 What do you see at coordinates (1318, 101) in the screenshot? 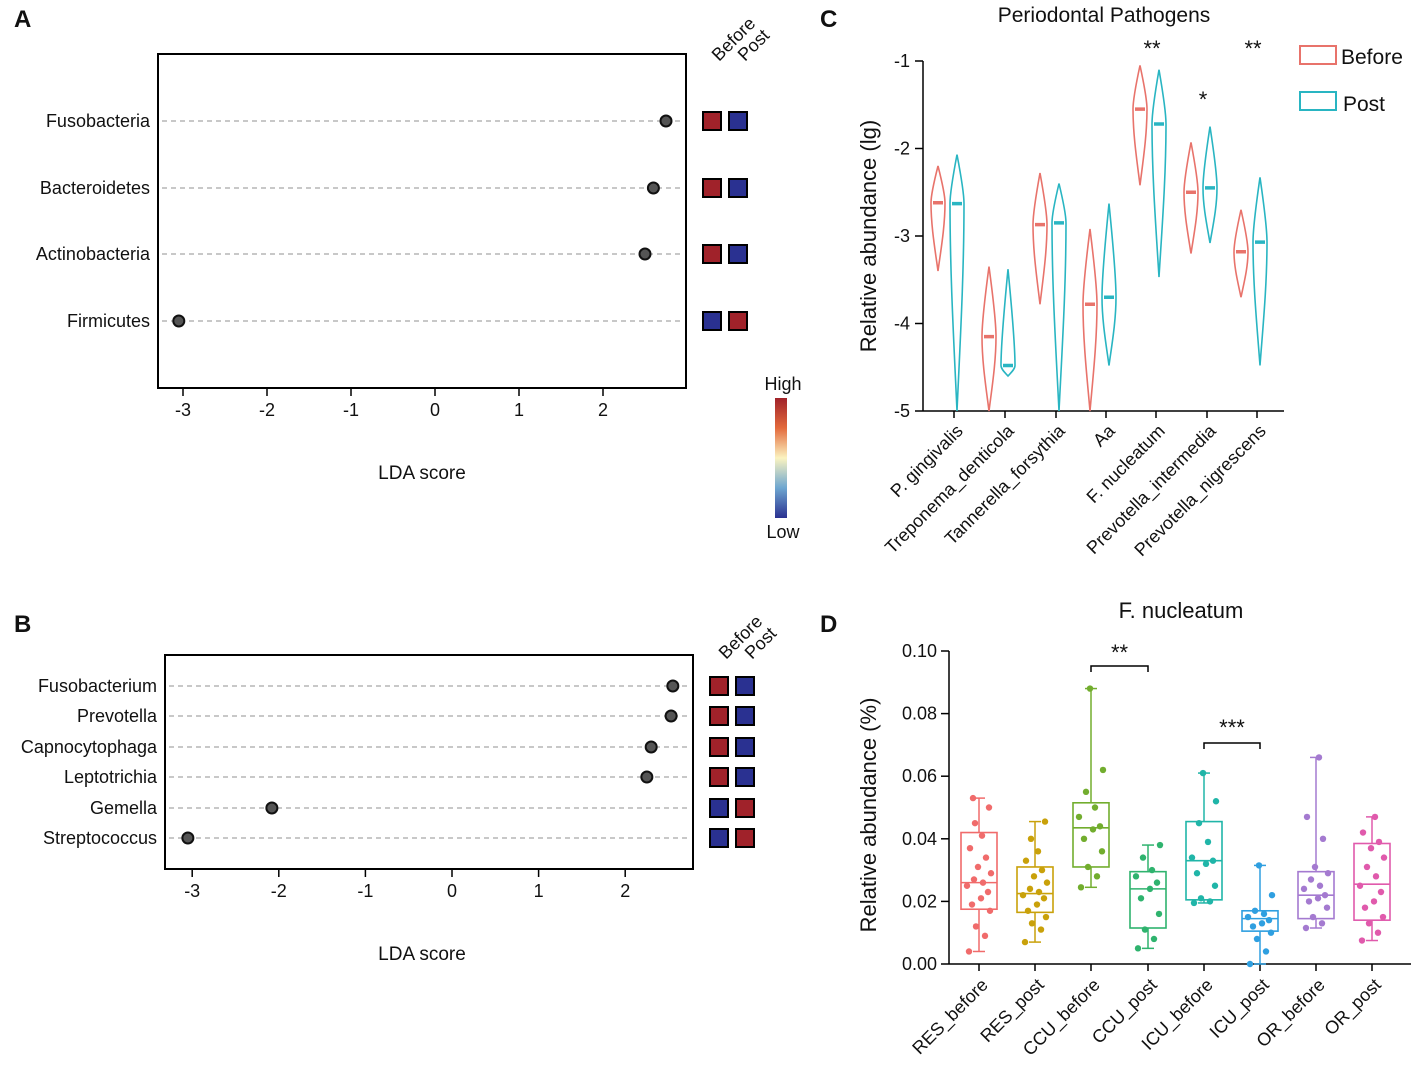
I see `legend-post-swatch` at bounding box center [1318, 101].